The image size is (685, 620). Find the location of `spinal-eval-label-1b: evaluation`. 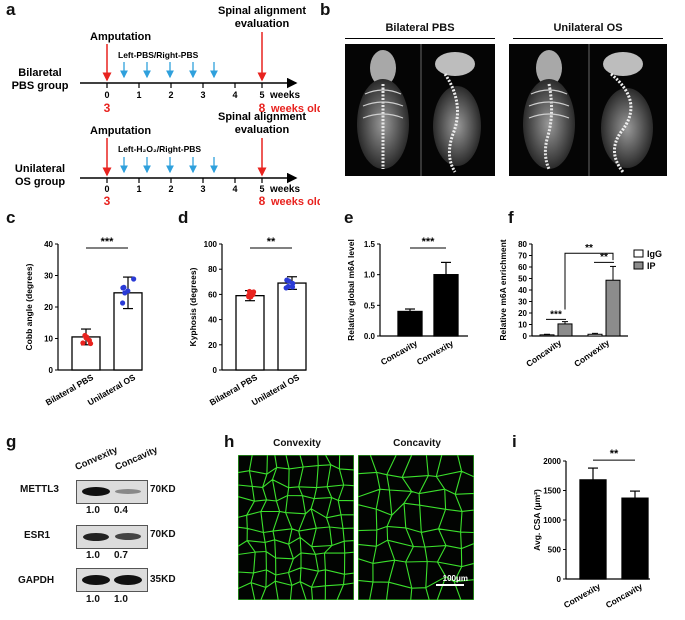

spinal-eval-label-1b: evaluation is located at coordinates (262, 24).